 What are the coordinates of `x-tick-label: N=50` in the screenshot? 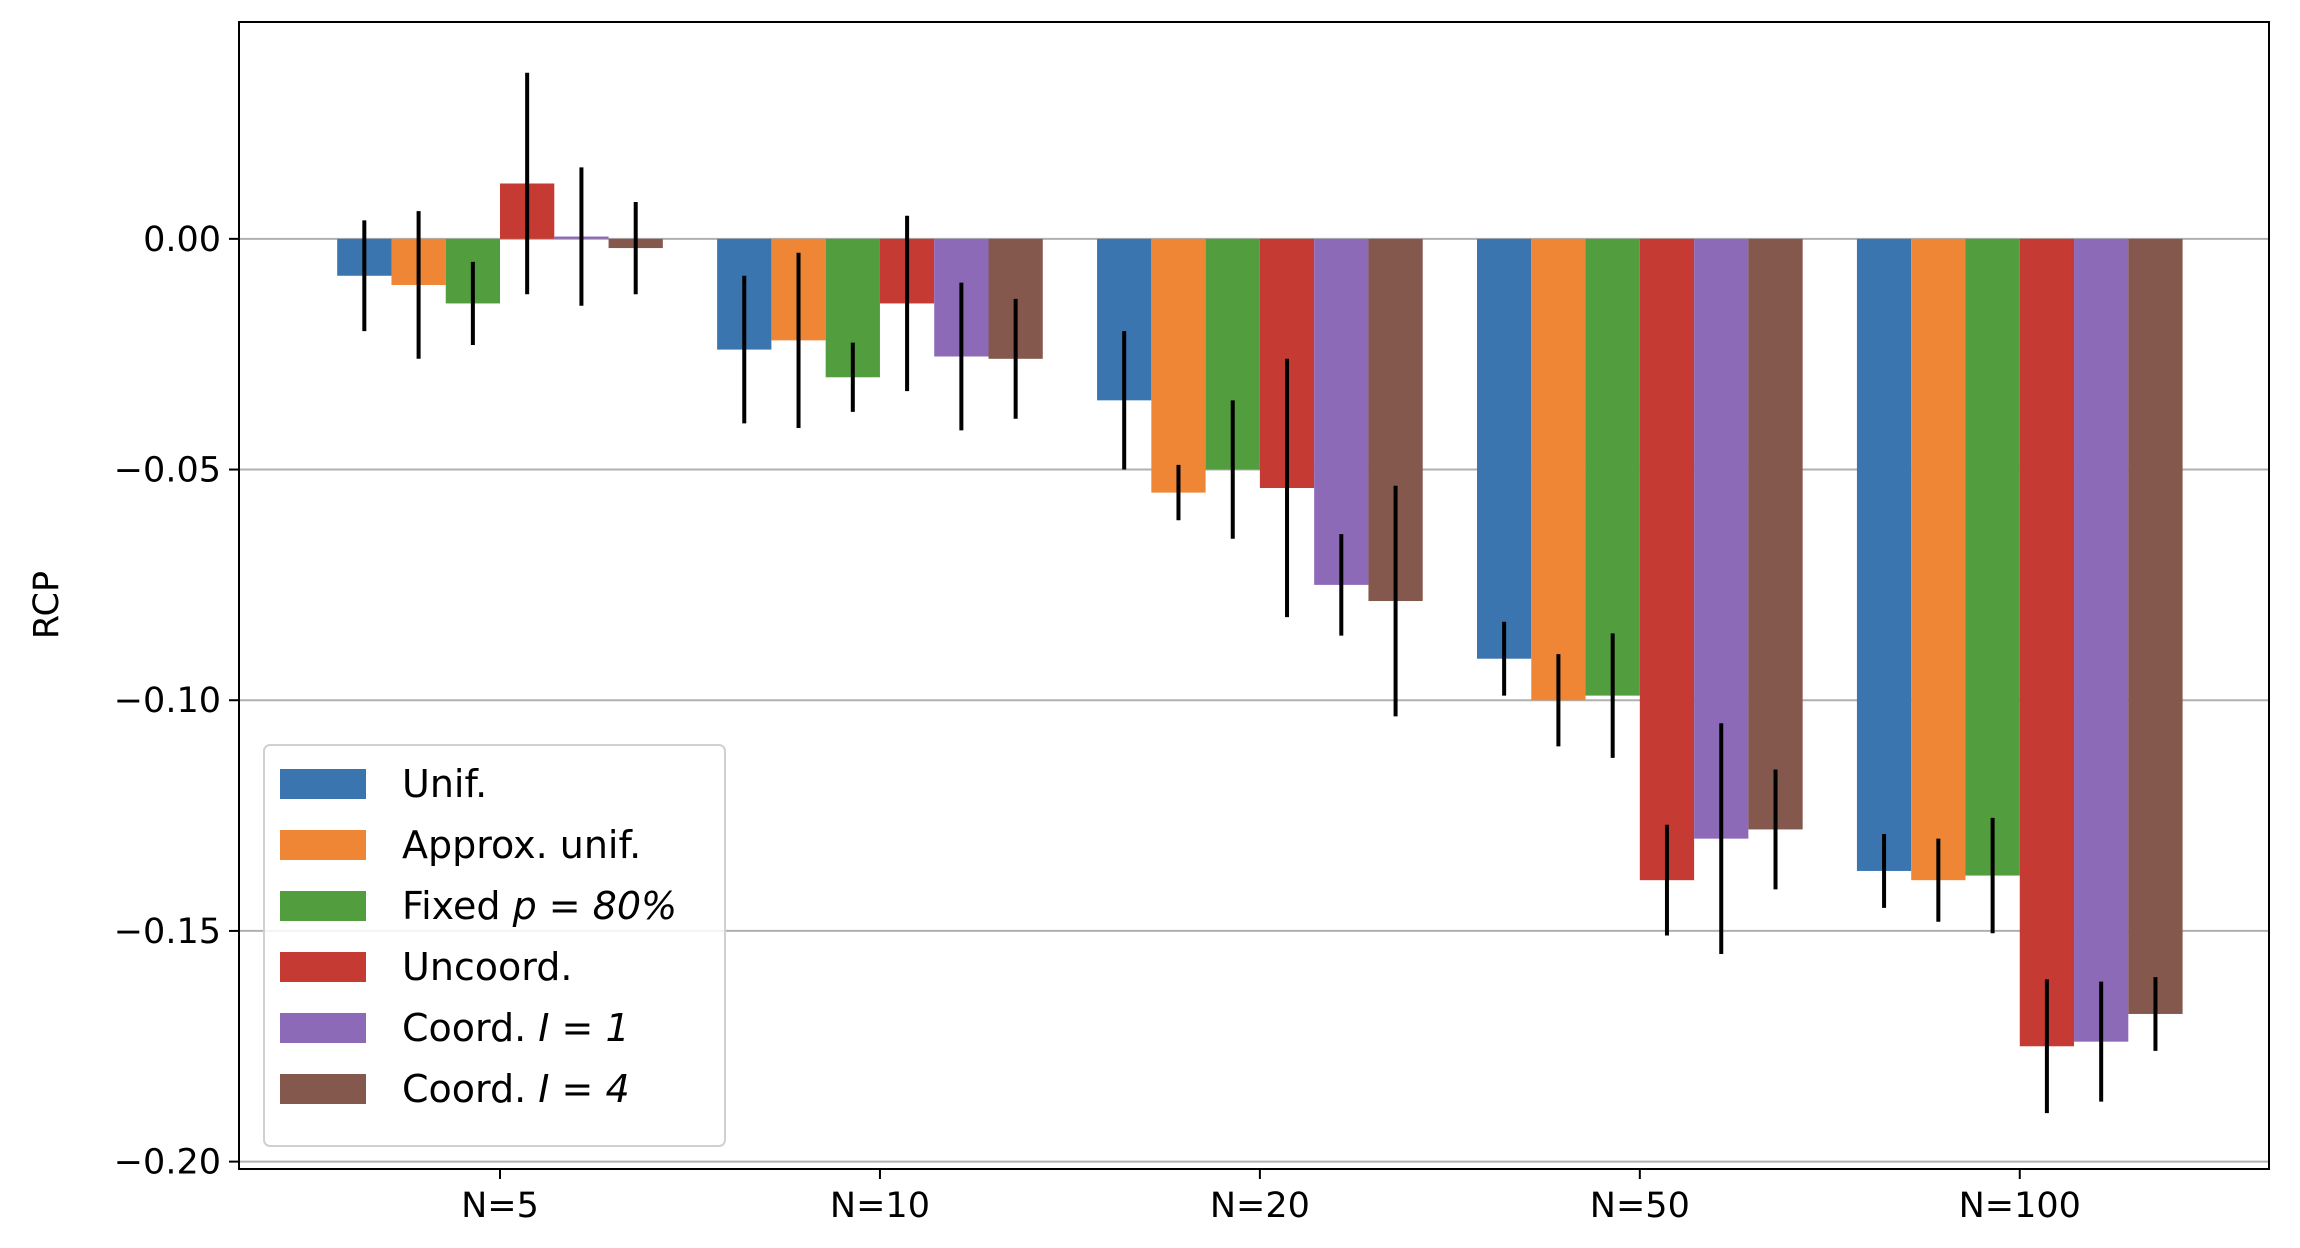 It's located at (1640, 1206).